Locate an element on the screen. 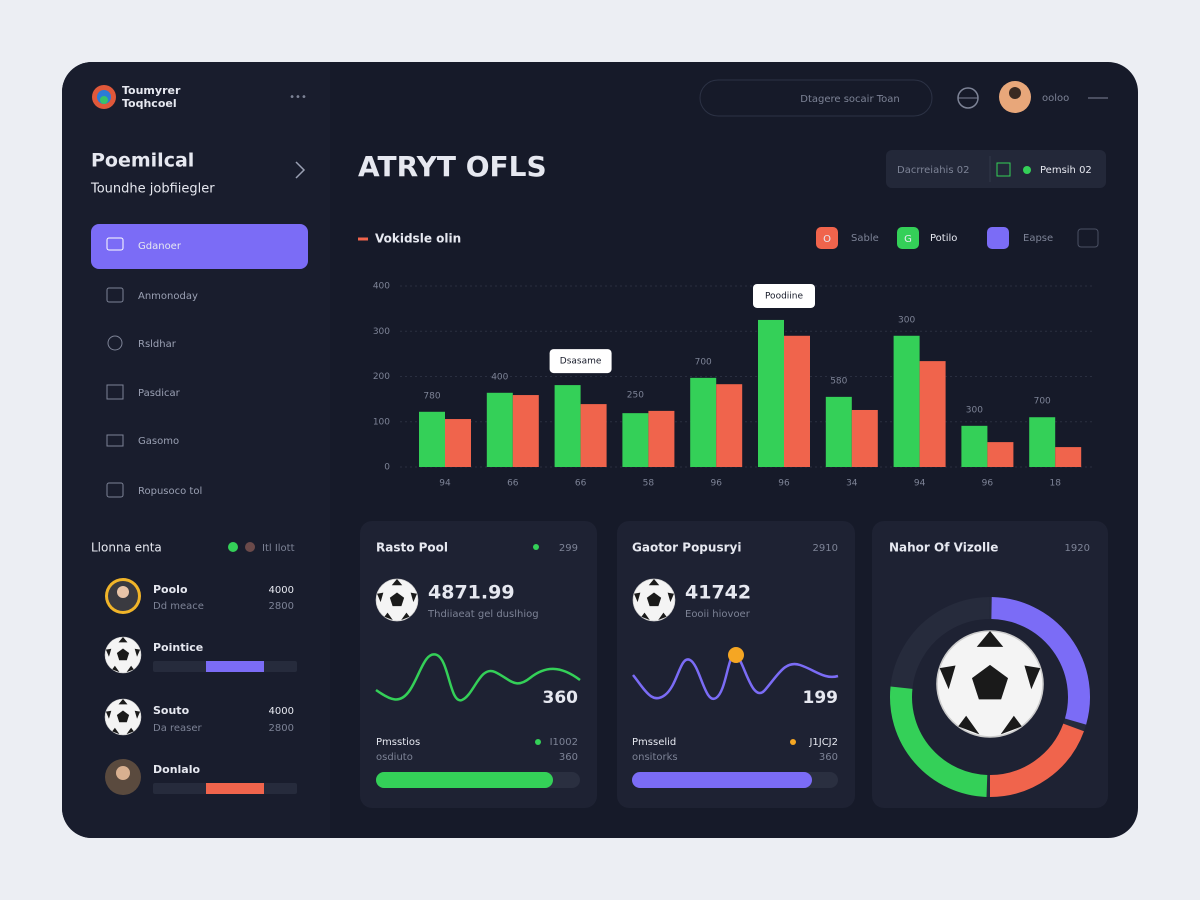 This screenshot has height=900, width=1200. card-foot-right: I1002 is located at coordinates (564, 742).